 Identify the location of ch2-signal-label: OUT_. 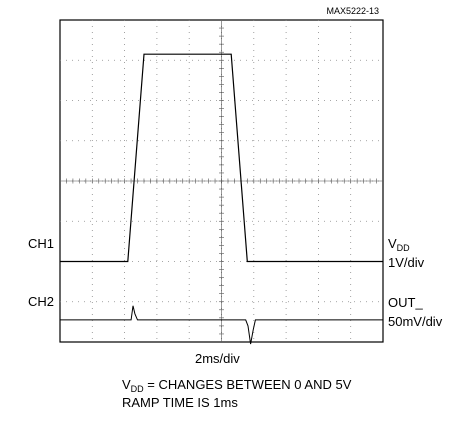
(405, 302).